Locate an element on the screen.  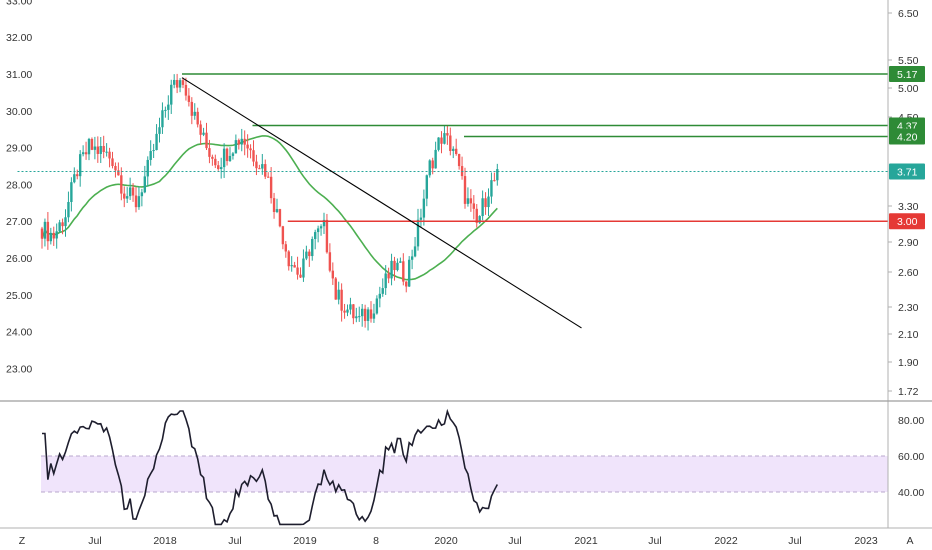
left-axis-tick: 28.00 is located at coordinates (19, 185).